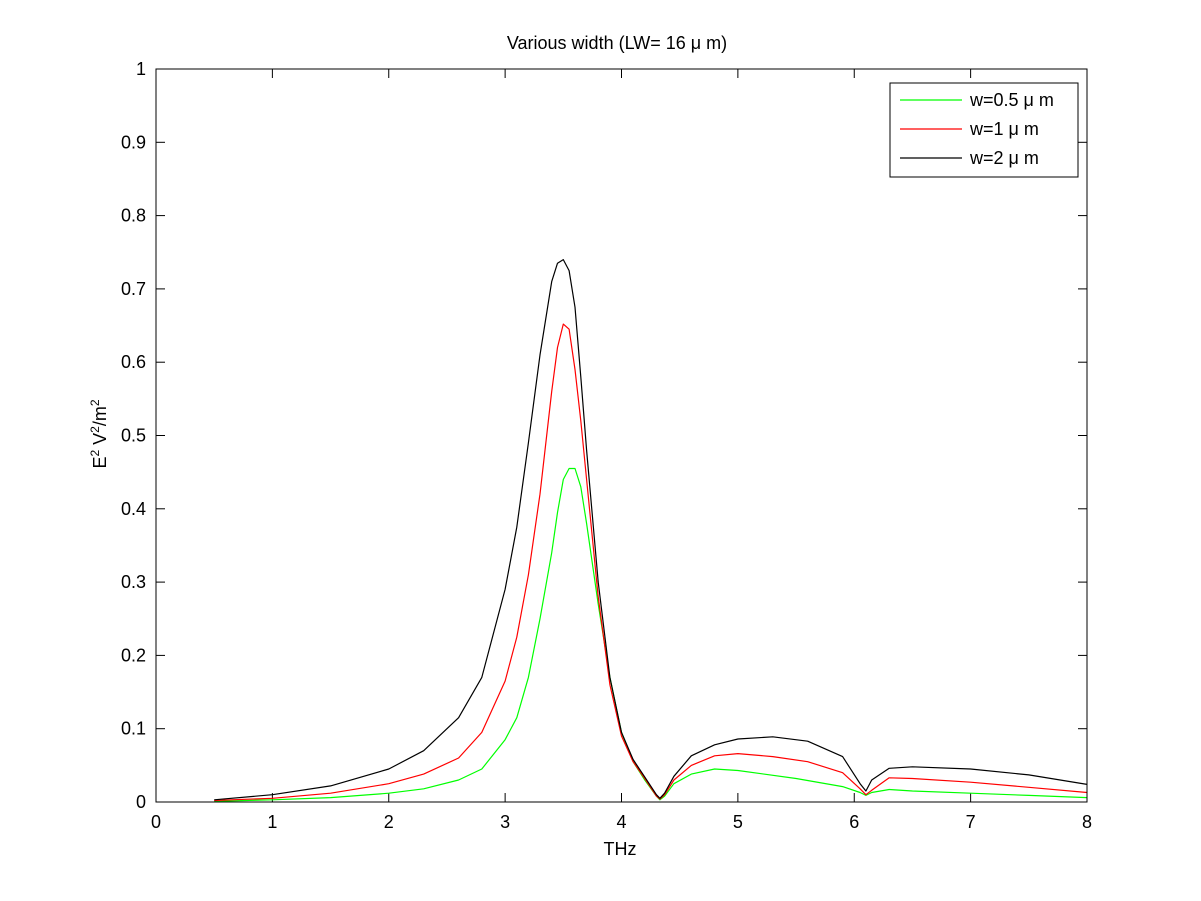 The width and height of the screenshot is (1201, 901). I want to click on y-tick-label: 0.1, so click(133, 729).